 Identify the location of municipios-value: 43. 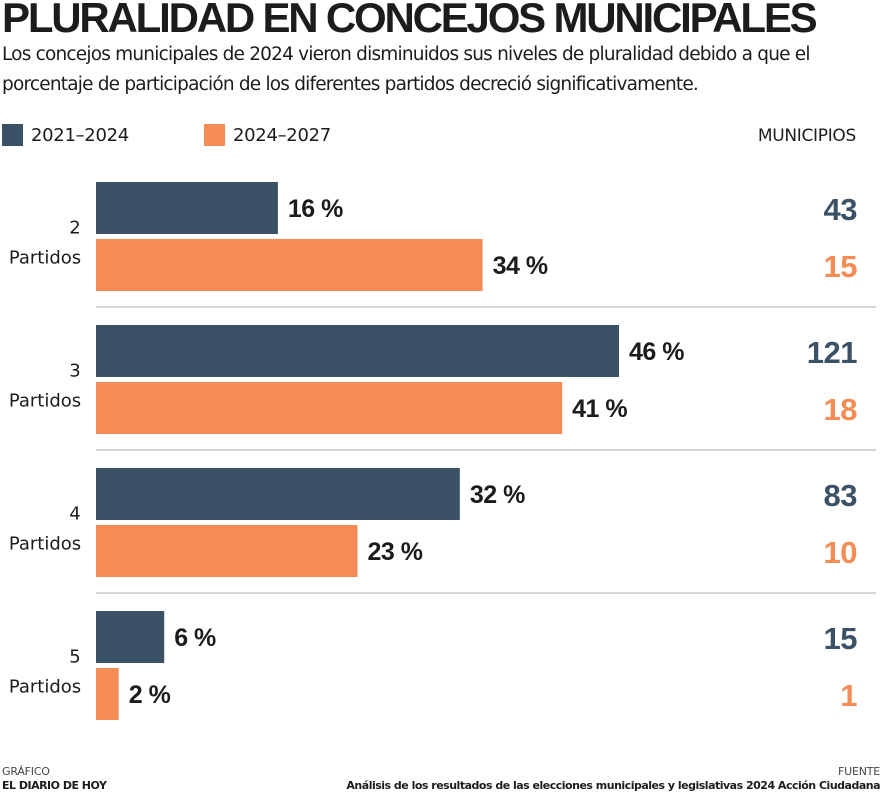
(841, 209).